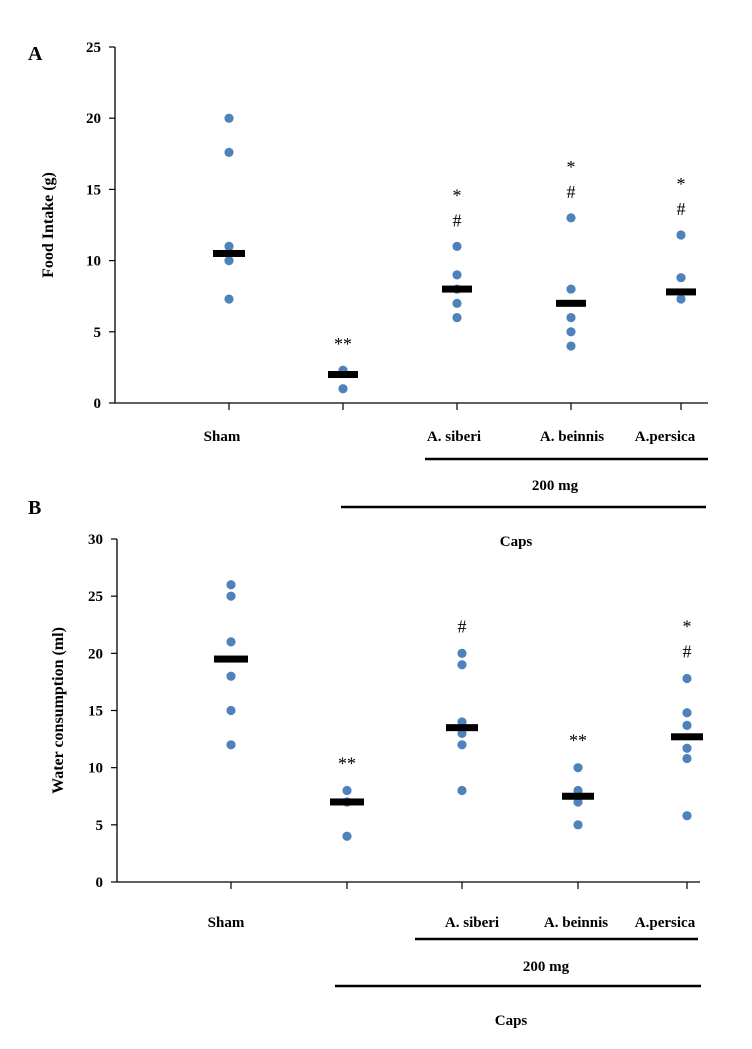 The width and height of the screenshot is (752, 1049). Describe the element at coordinates (48, 225) in the screenshot. I see `y-axis-label: Food Intake (g)` at that location.